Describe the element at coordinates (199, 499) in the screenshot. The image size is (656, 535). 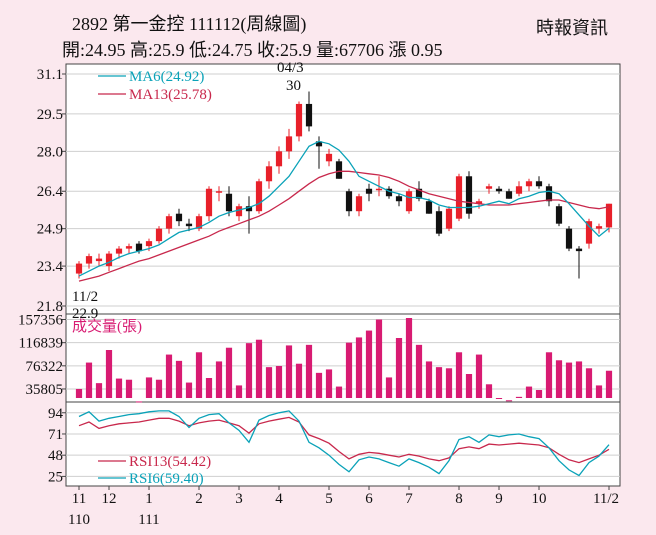
I see `x-tick-label: 2` at that location.